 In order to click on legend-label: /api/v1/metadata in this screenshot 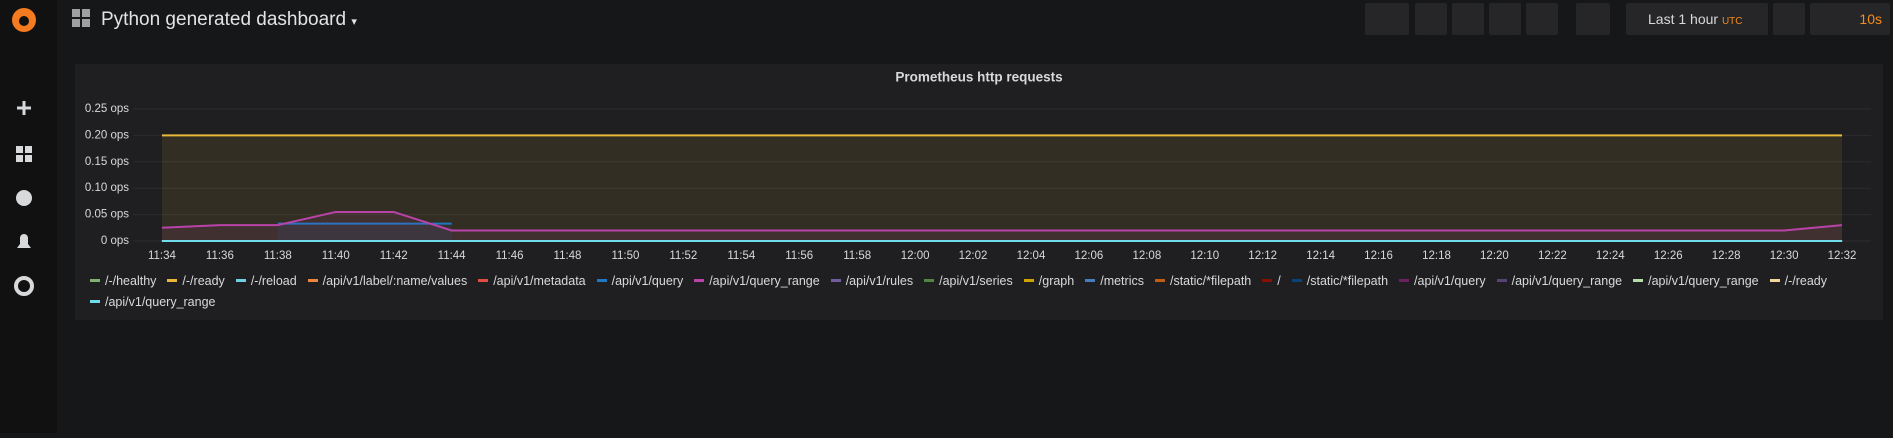, I will do `click(539, 280)`.